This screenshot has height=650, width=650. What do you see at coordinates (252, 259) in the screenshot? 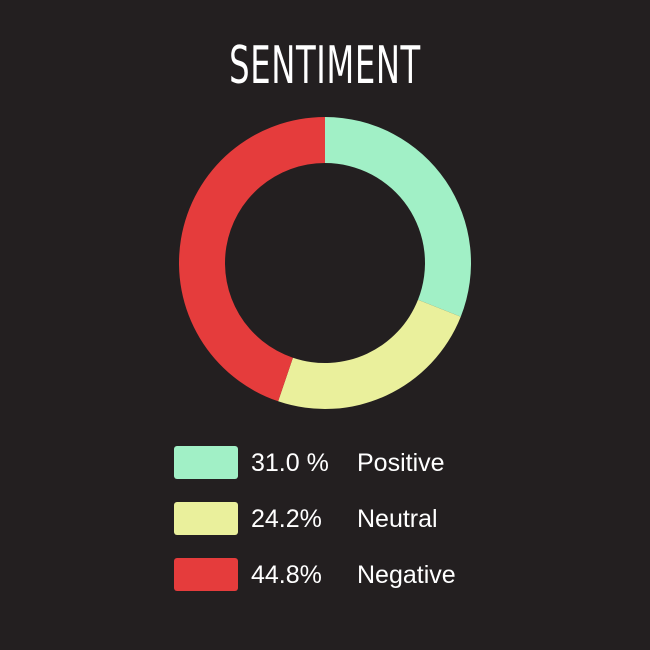
I see `donut-slice-negative` at bounding box center [252, 259].